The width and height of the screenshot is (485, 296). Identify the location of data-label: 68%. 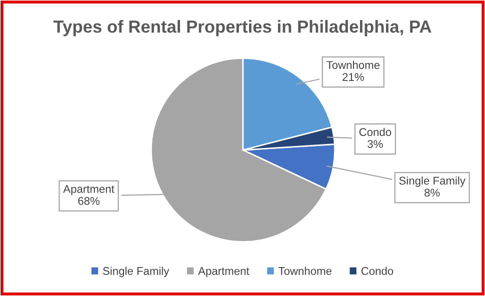
(89, 201).